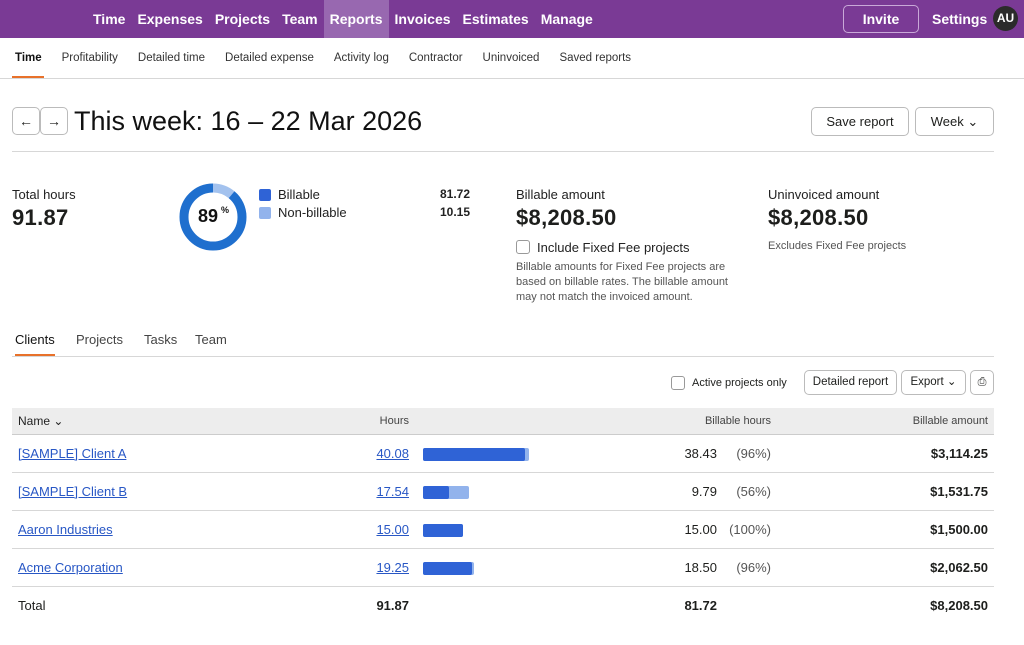 This screenshot has height=645, width=1024. Describe the element at coordinates (32, 58) in the screenshot. I see `sub-nav-item: Time` at that location.